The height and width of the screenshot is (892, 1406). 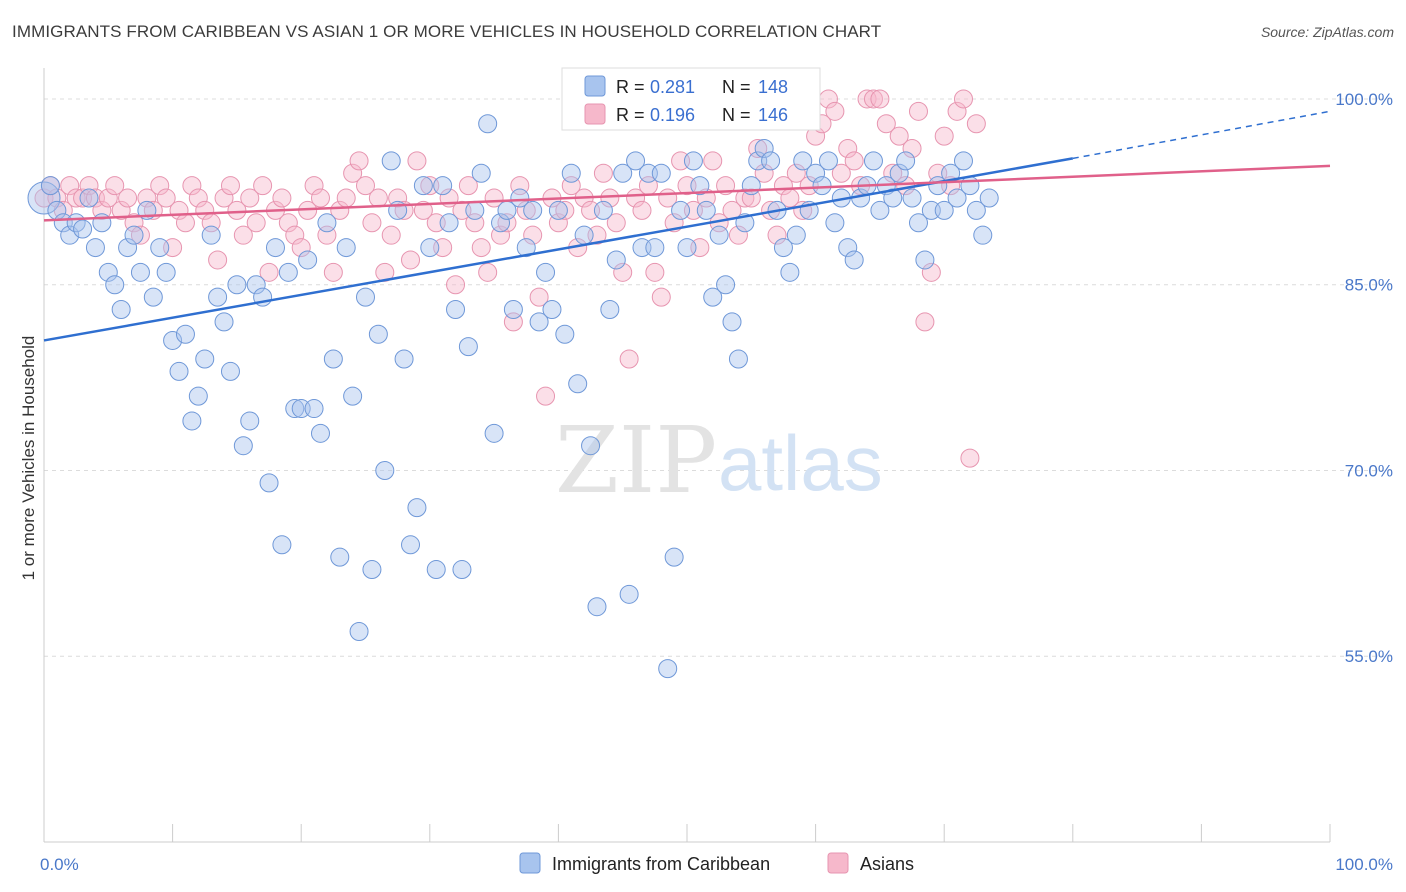 What do you see at coordinates (1201, 135) in the screenshot?
I see `caribbean-trend-extension` at bounding box center [1201, 135].